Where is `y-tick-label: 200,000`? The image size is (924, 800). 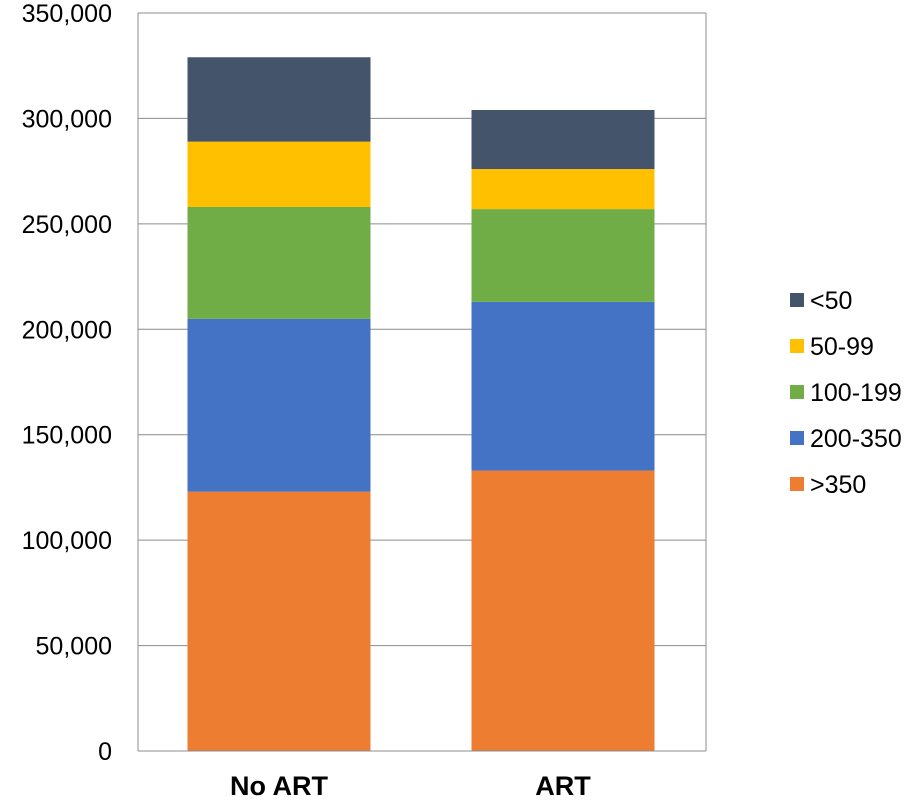
y-tick-label: 200,000 is located at coordinates (67, 330).